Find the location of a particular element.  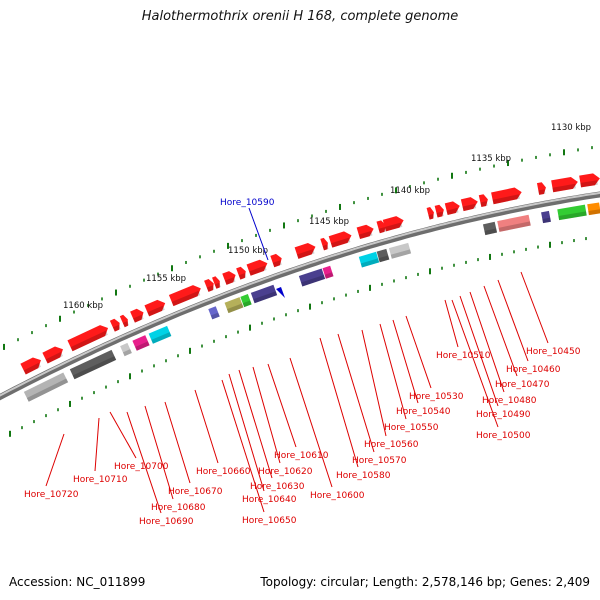

gene-label: Hore_10530 is located at coordinates (436, 397).